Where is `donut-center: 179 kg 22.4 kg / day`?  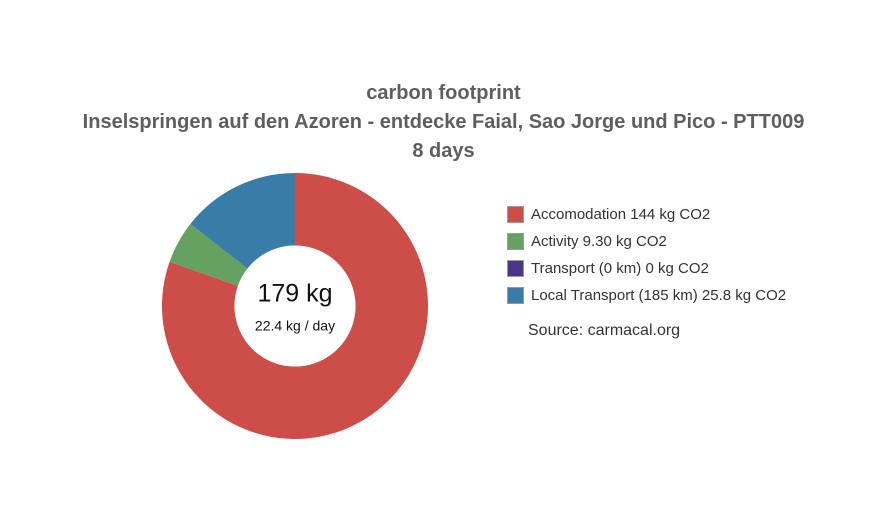
donut-center: 179 kg 22.4 kg / day is located at coordinates (295, 306).